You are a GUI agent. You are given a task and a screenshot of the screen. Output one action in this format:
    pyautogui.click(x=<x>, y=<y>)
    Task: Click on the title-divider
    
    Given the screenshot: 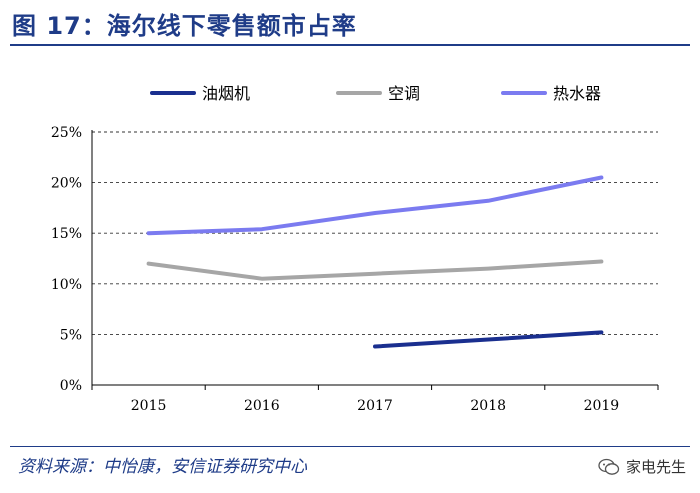 What is the action you would take?
    pyautogui.click(x=350, y=45)
    